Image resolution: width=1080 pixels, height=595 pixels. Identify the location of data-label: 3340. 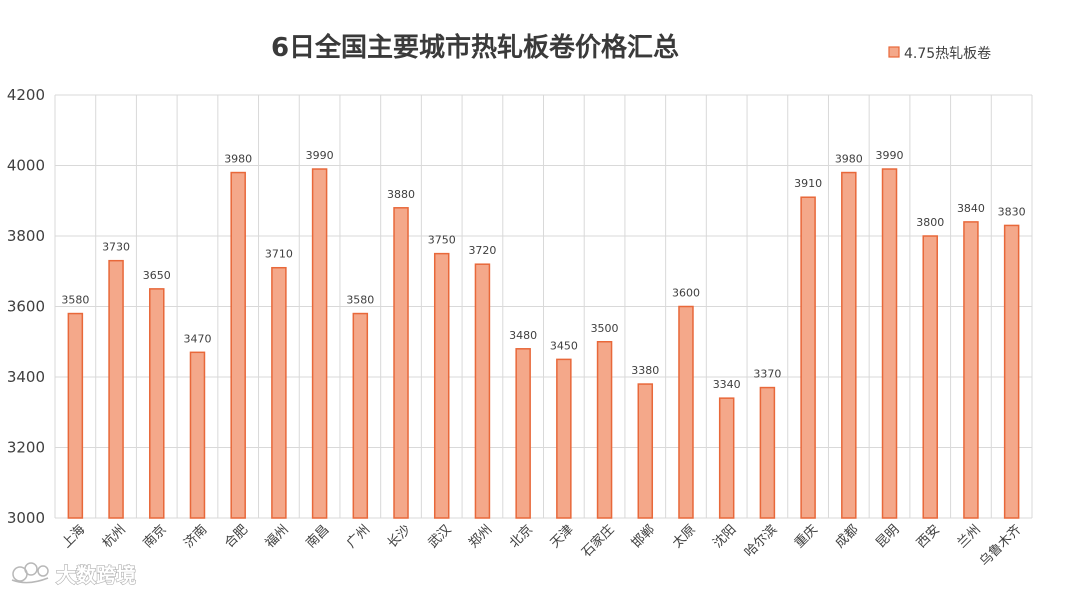
(727, 384).